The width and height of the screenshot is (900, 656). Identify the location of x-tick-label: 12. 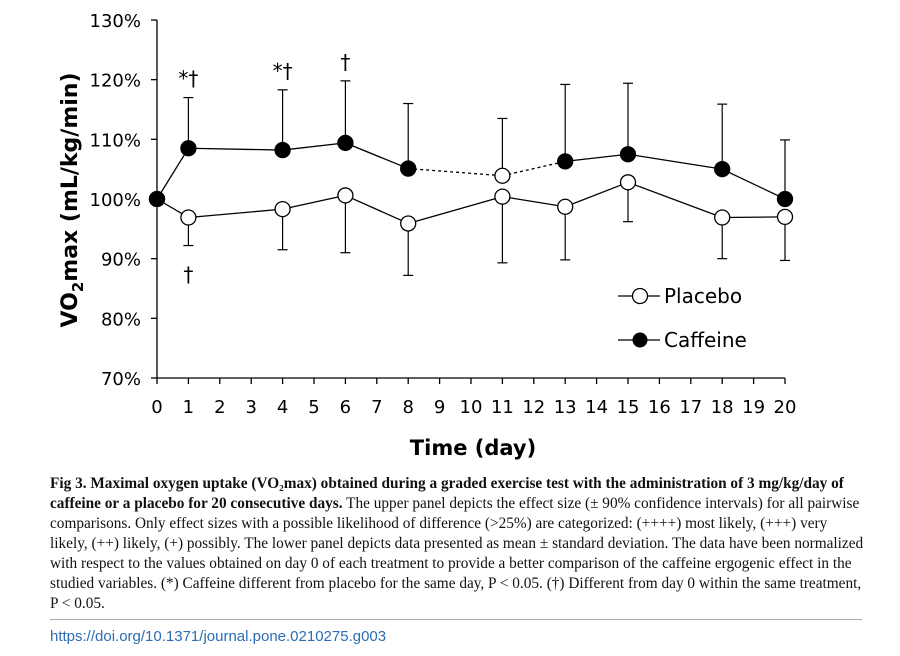
(533, 407).